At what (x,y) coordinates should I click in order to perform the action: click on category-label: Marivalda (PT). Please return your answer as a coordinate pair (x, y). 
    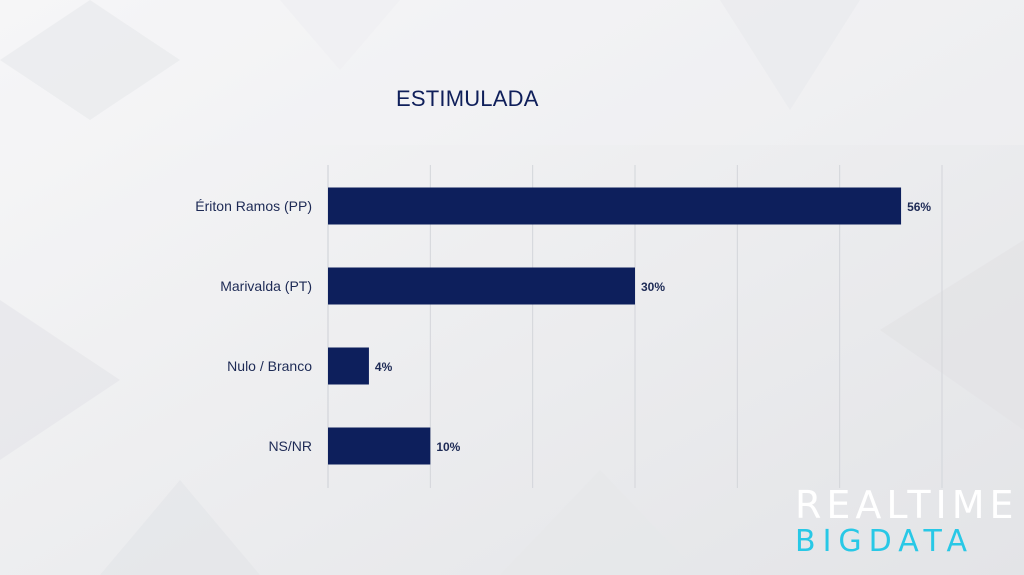
    Looking at the image, I should click on (266, 286).